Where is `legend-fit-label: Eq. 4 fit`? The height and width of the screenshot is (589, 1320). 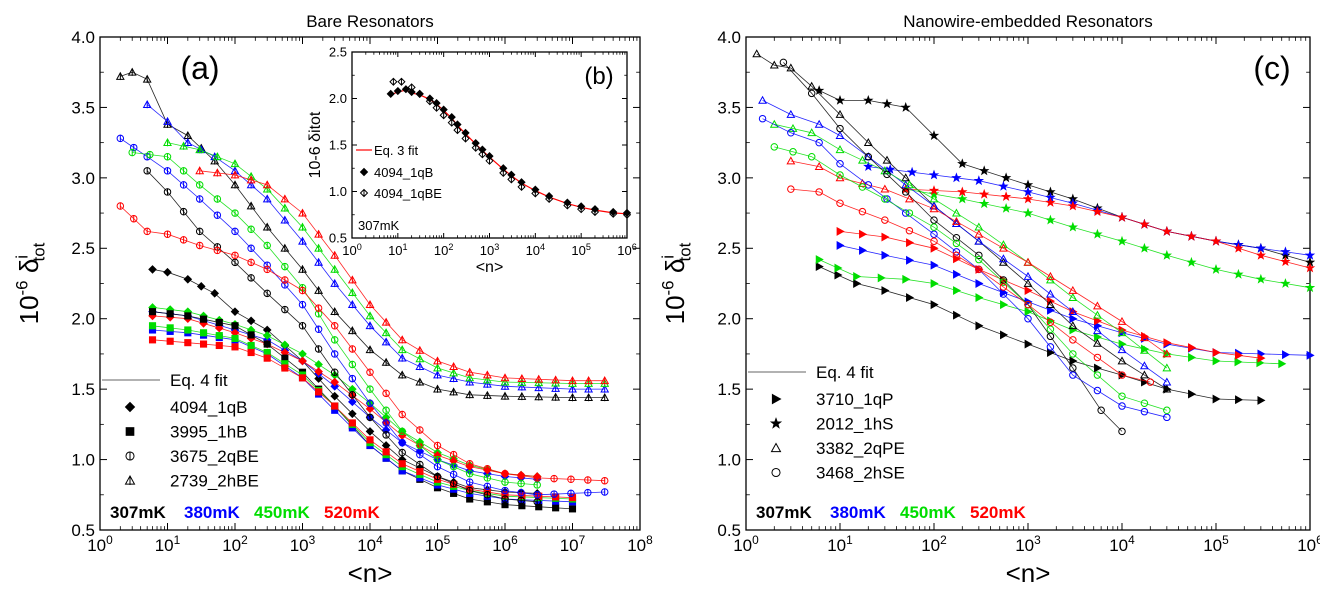
legend-fit-label: Eq. 4 fit is located at coordinates (199, 380).